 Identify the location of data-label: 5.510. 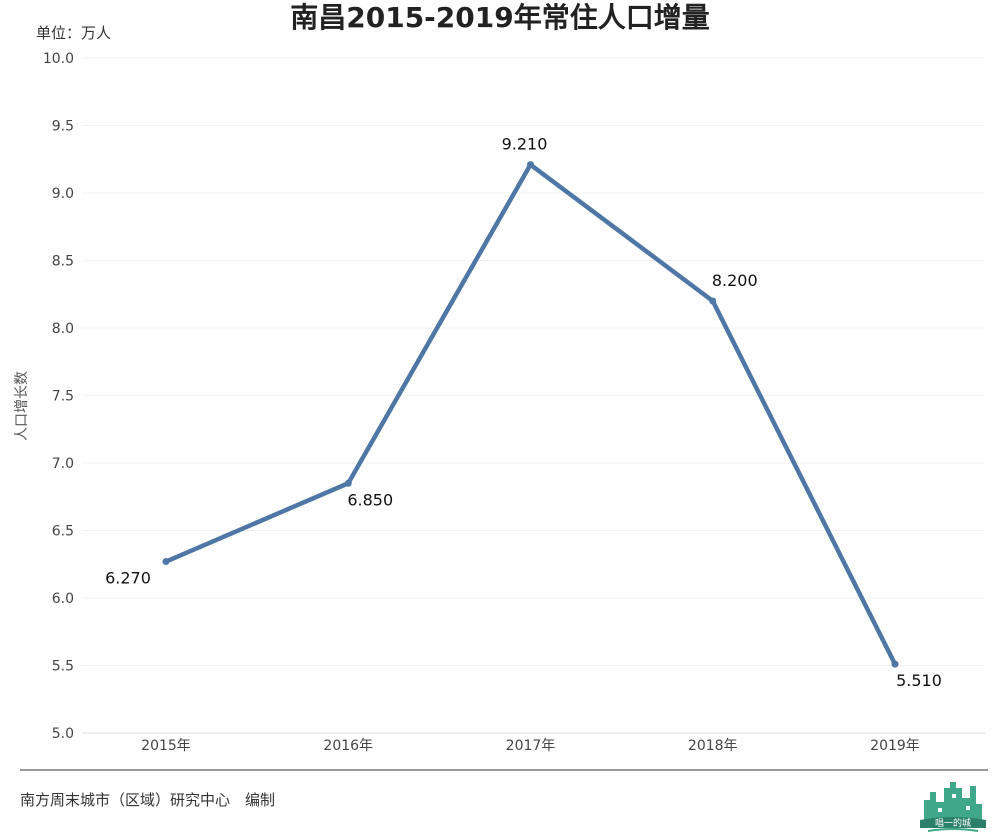
(919, 680).